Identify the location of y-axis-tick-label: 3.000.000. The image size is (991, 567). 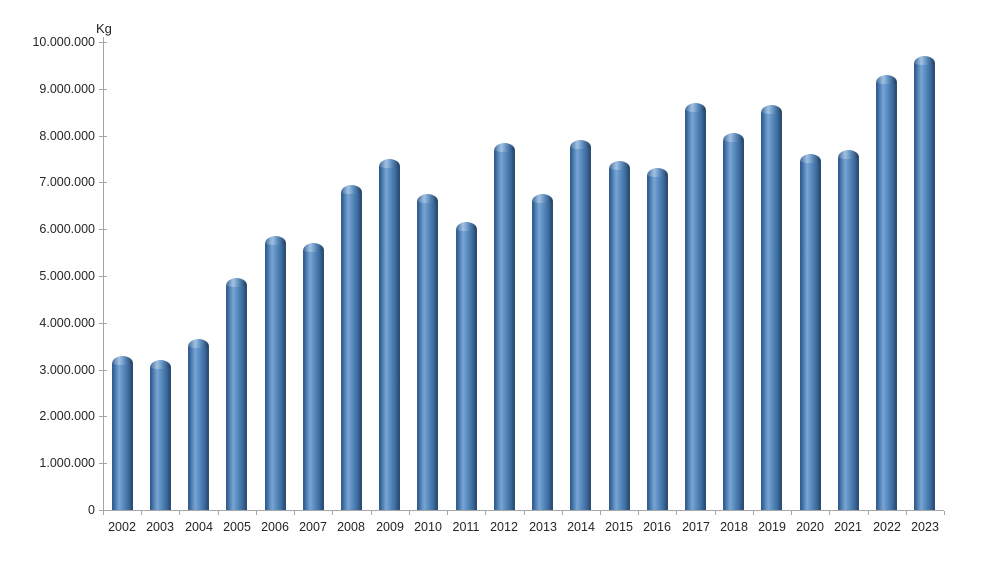
(67, 370).